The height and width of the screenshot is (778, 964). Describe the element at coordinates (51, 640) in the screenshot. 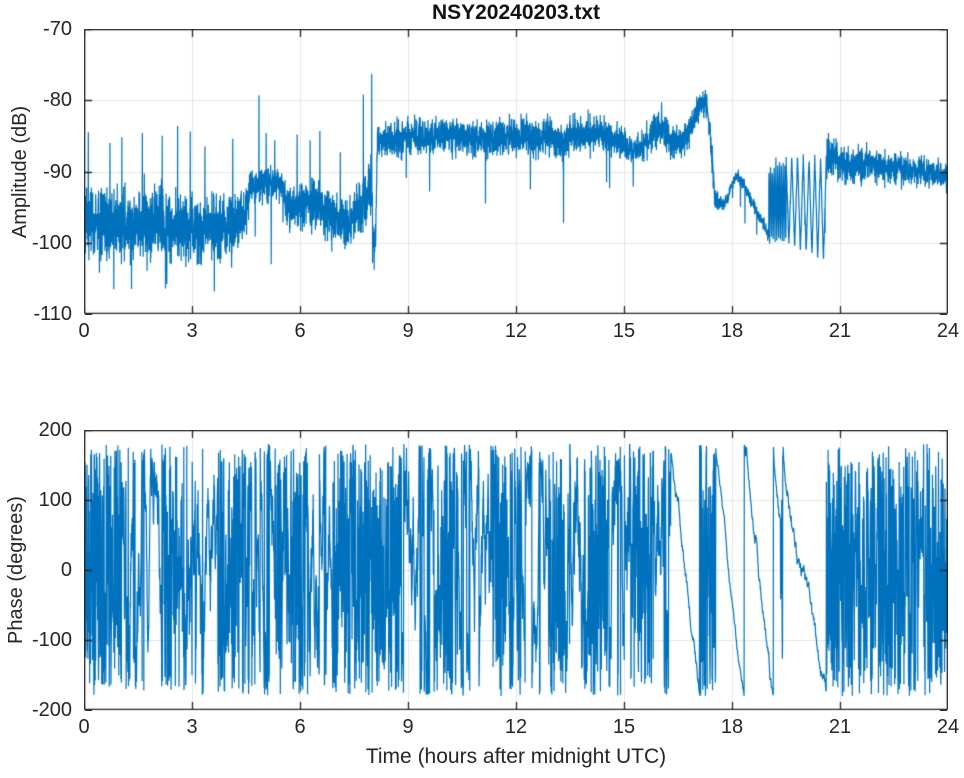

I see `phase-y-tick-label: -100` at that location.